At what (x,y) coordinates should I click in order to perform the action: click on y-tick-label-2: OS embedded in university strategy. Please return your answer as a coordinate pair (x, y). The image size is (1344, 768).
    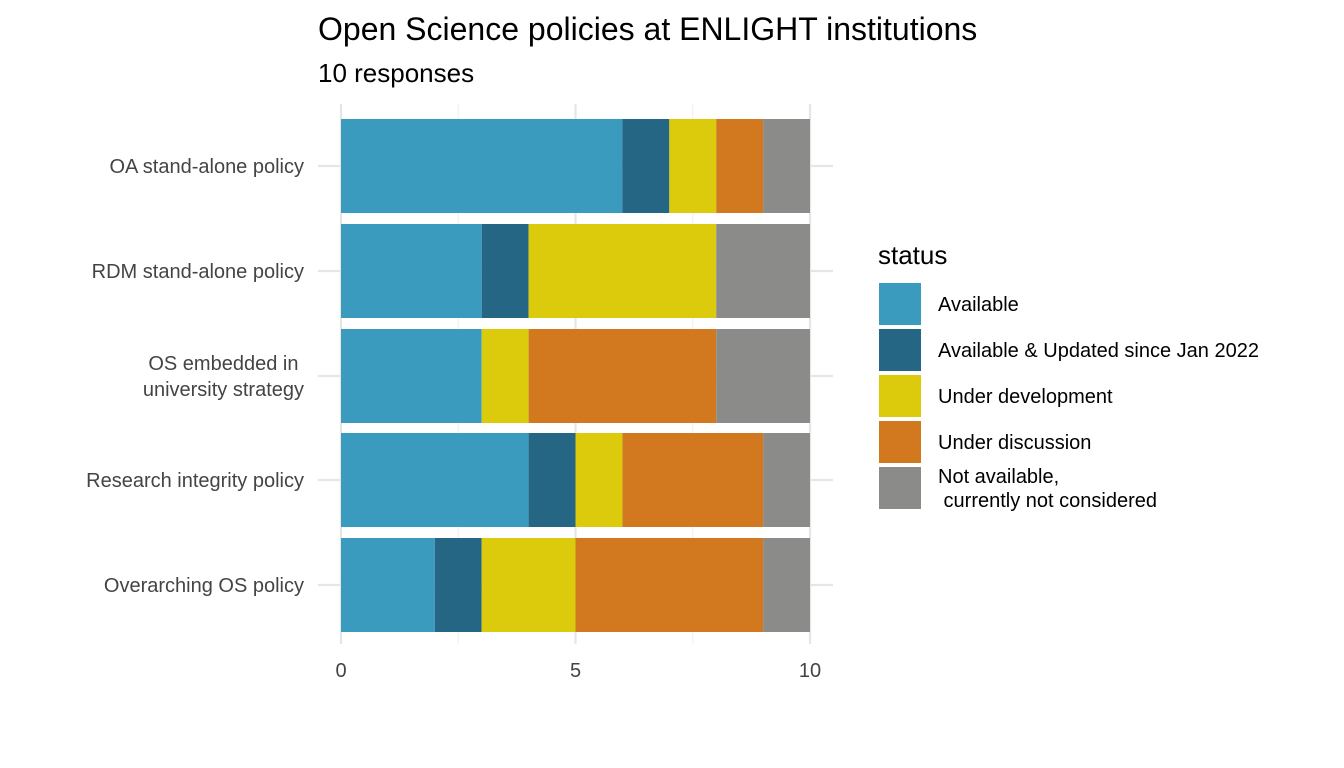
    Looking at the image, I should click on (223, 377).